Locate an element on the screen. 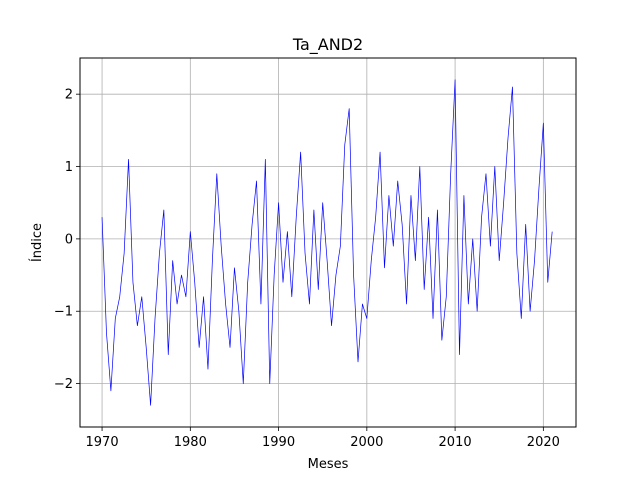  x-tick-label: 1990 is located at coordinates (278, 442).